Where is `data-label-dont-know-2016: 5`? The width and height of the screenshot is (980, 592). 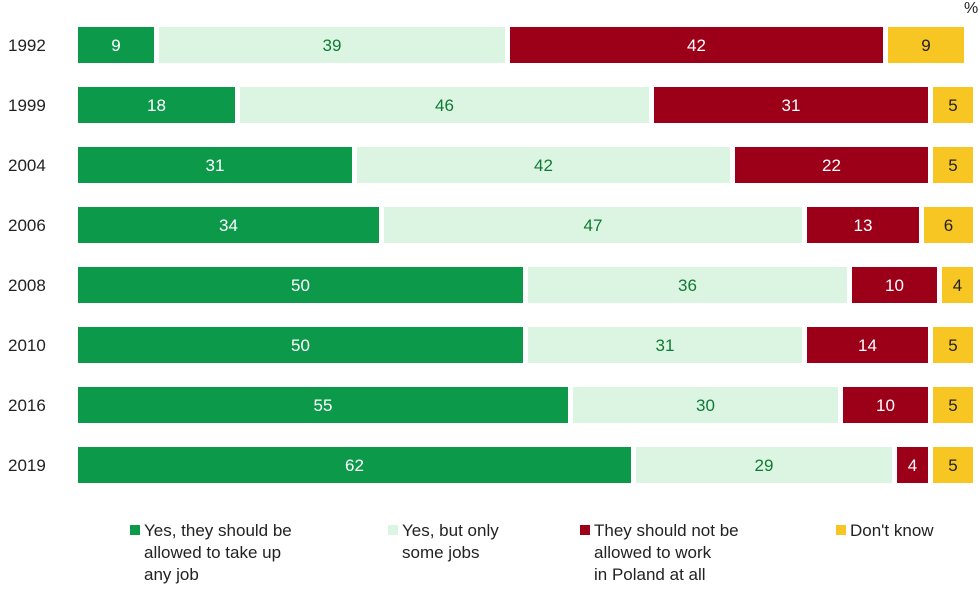
data-label-dont-know-2016: 5 is located at coordinates (952, 405).